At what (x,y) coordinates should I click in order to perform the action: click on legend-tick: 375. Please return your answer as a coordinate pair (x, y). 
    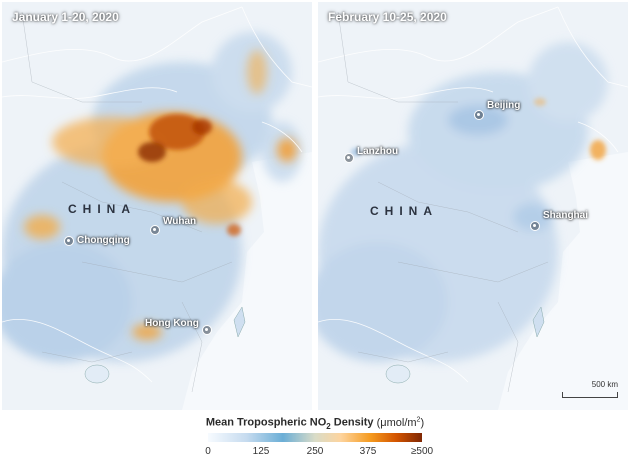
    Looking at the image, I should click on (368, 451).